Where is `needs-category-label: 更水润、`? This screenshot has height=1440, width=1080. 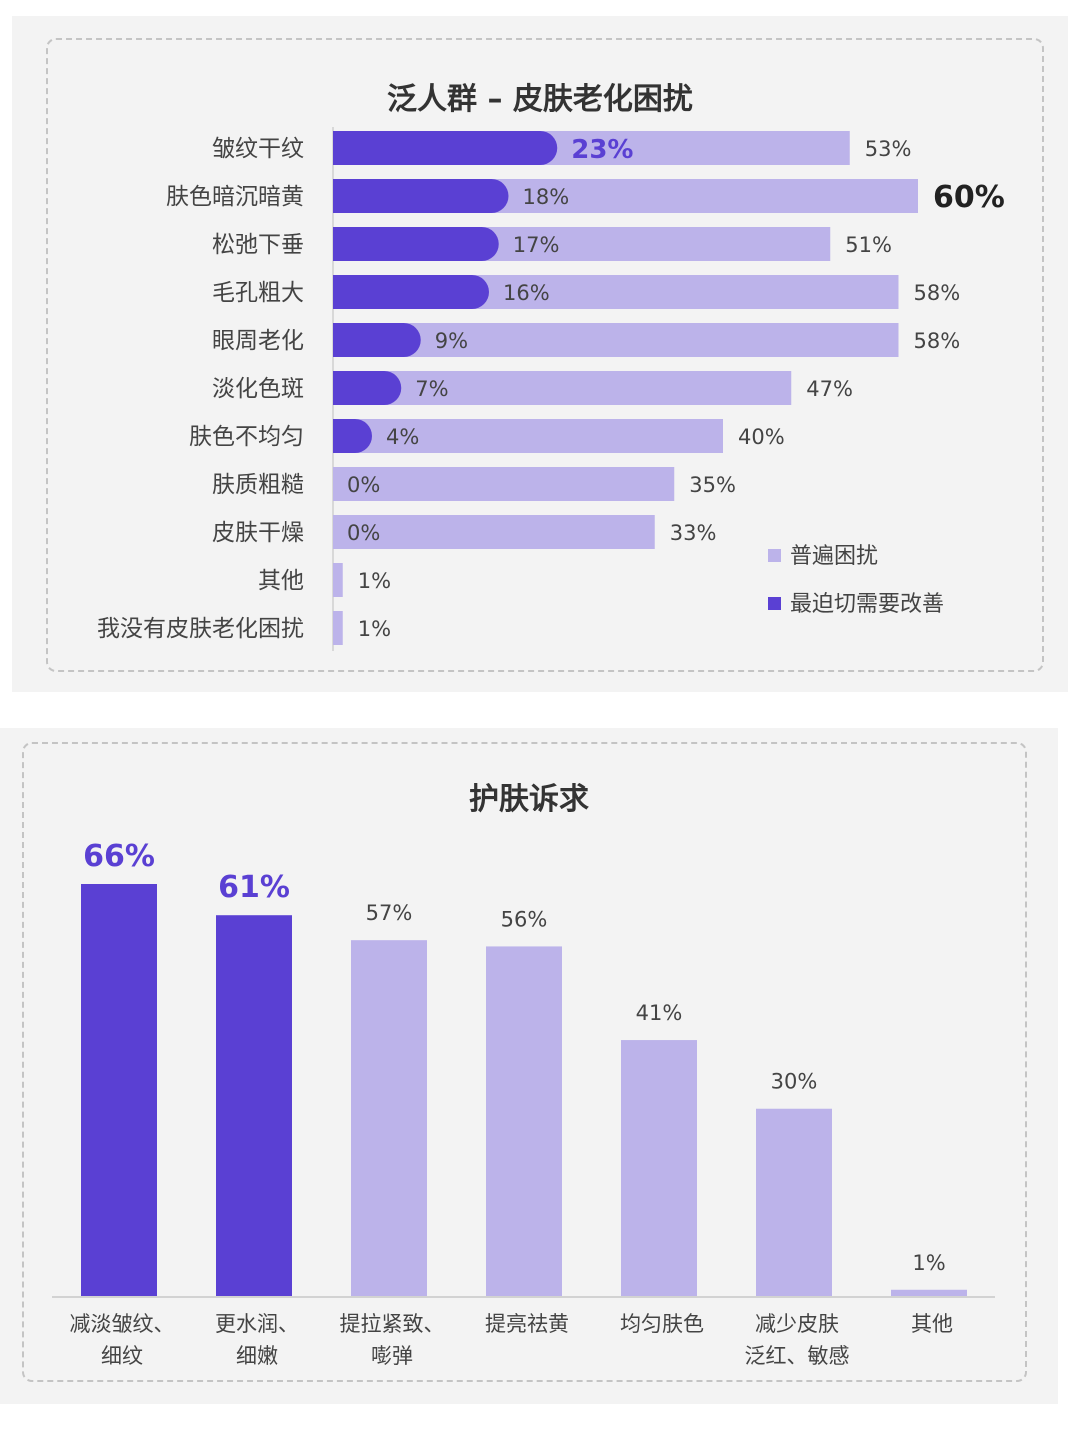 needs-category-label: 更水润、 is located at coordinates (257, 1324).